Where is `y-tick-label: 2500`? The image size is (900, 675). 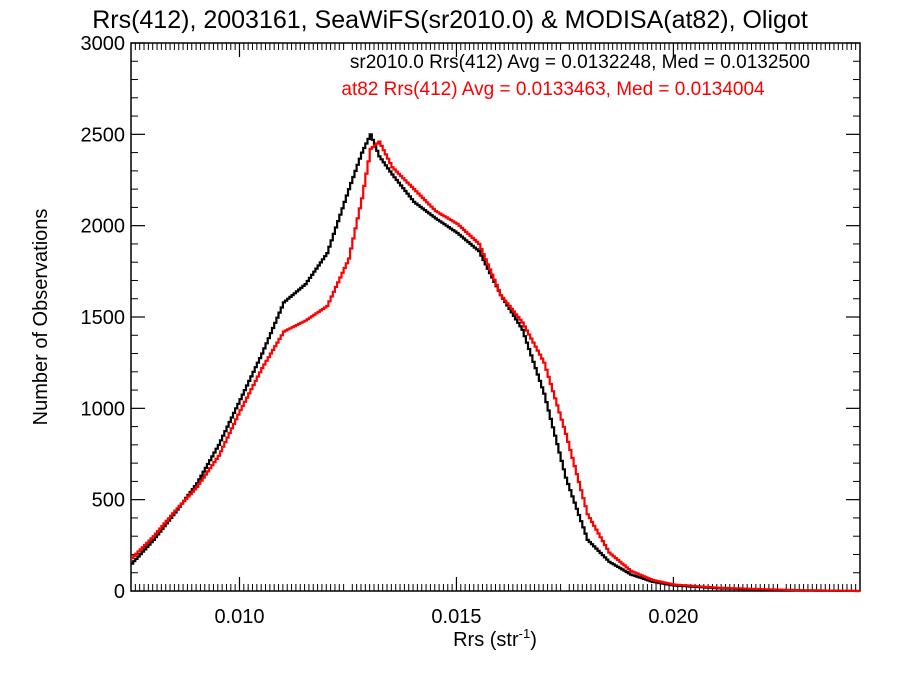
y-tick-label: 2500 is located at coordinates (103, 135).